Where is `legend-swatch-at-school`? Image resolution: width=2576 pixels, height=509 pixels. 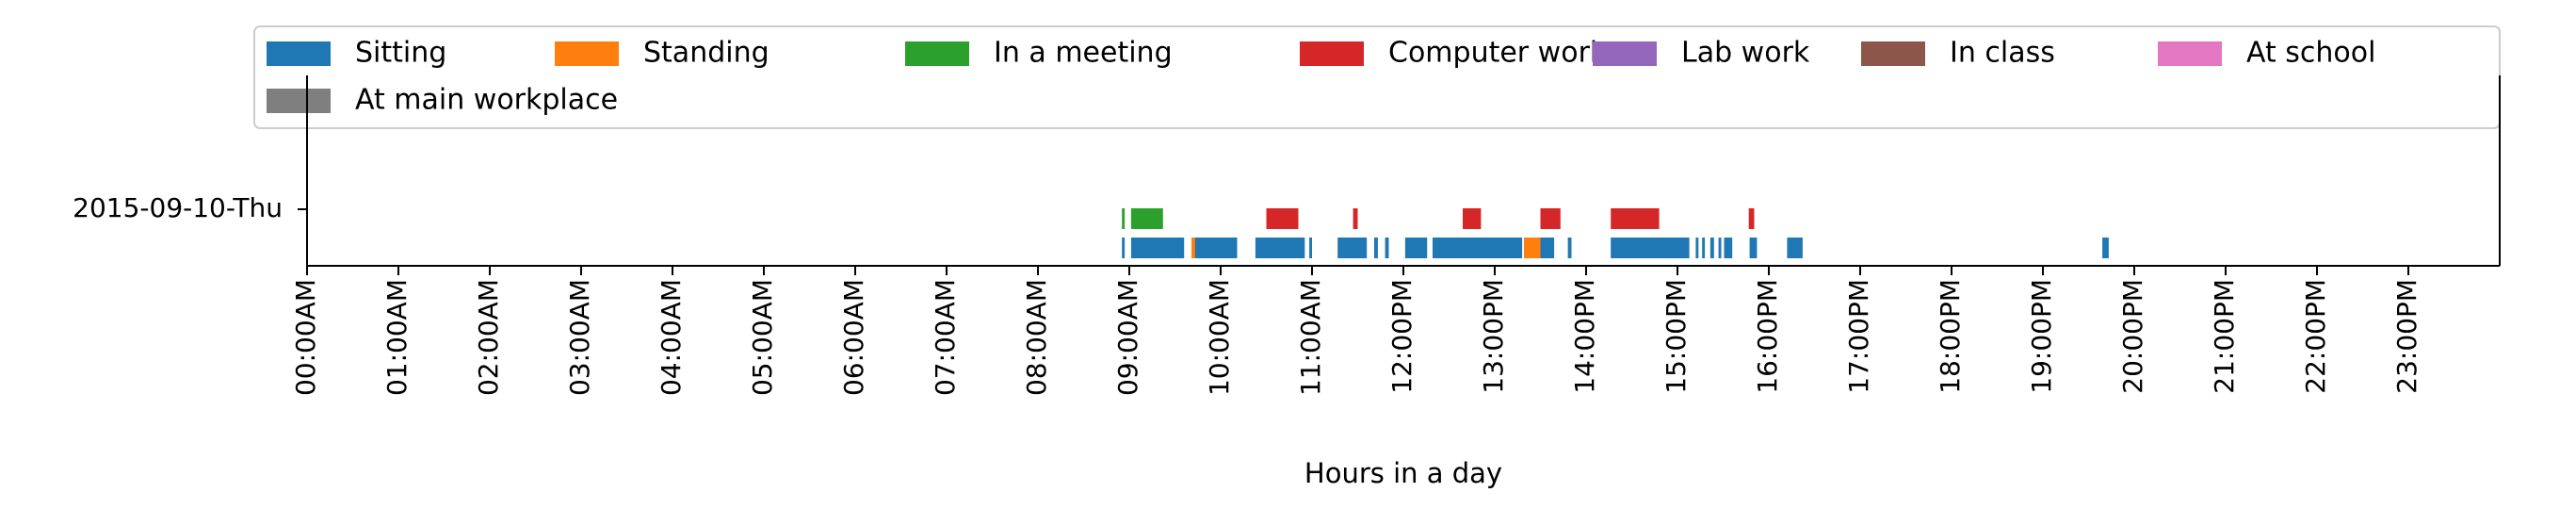 legend-swatch-at-school is located at coordinates (2190, 53).